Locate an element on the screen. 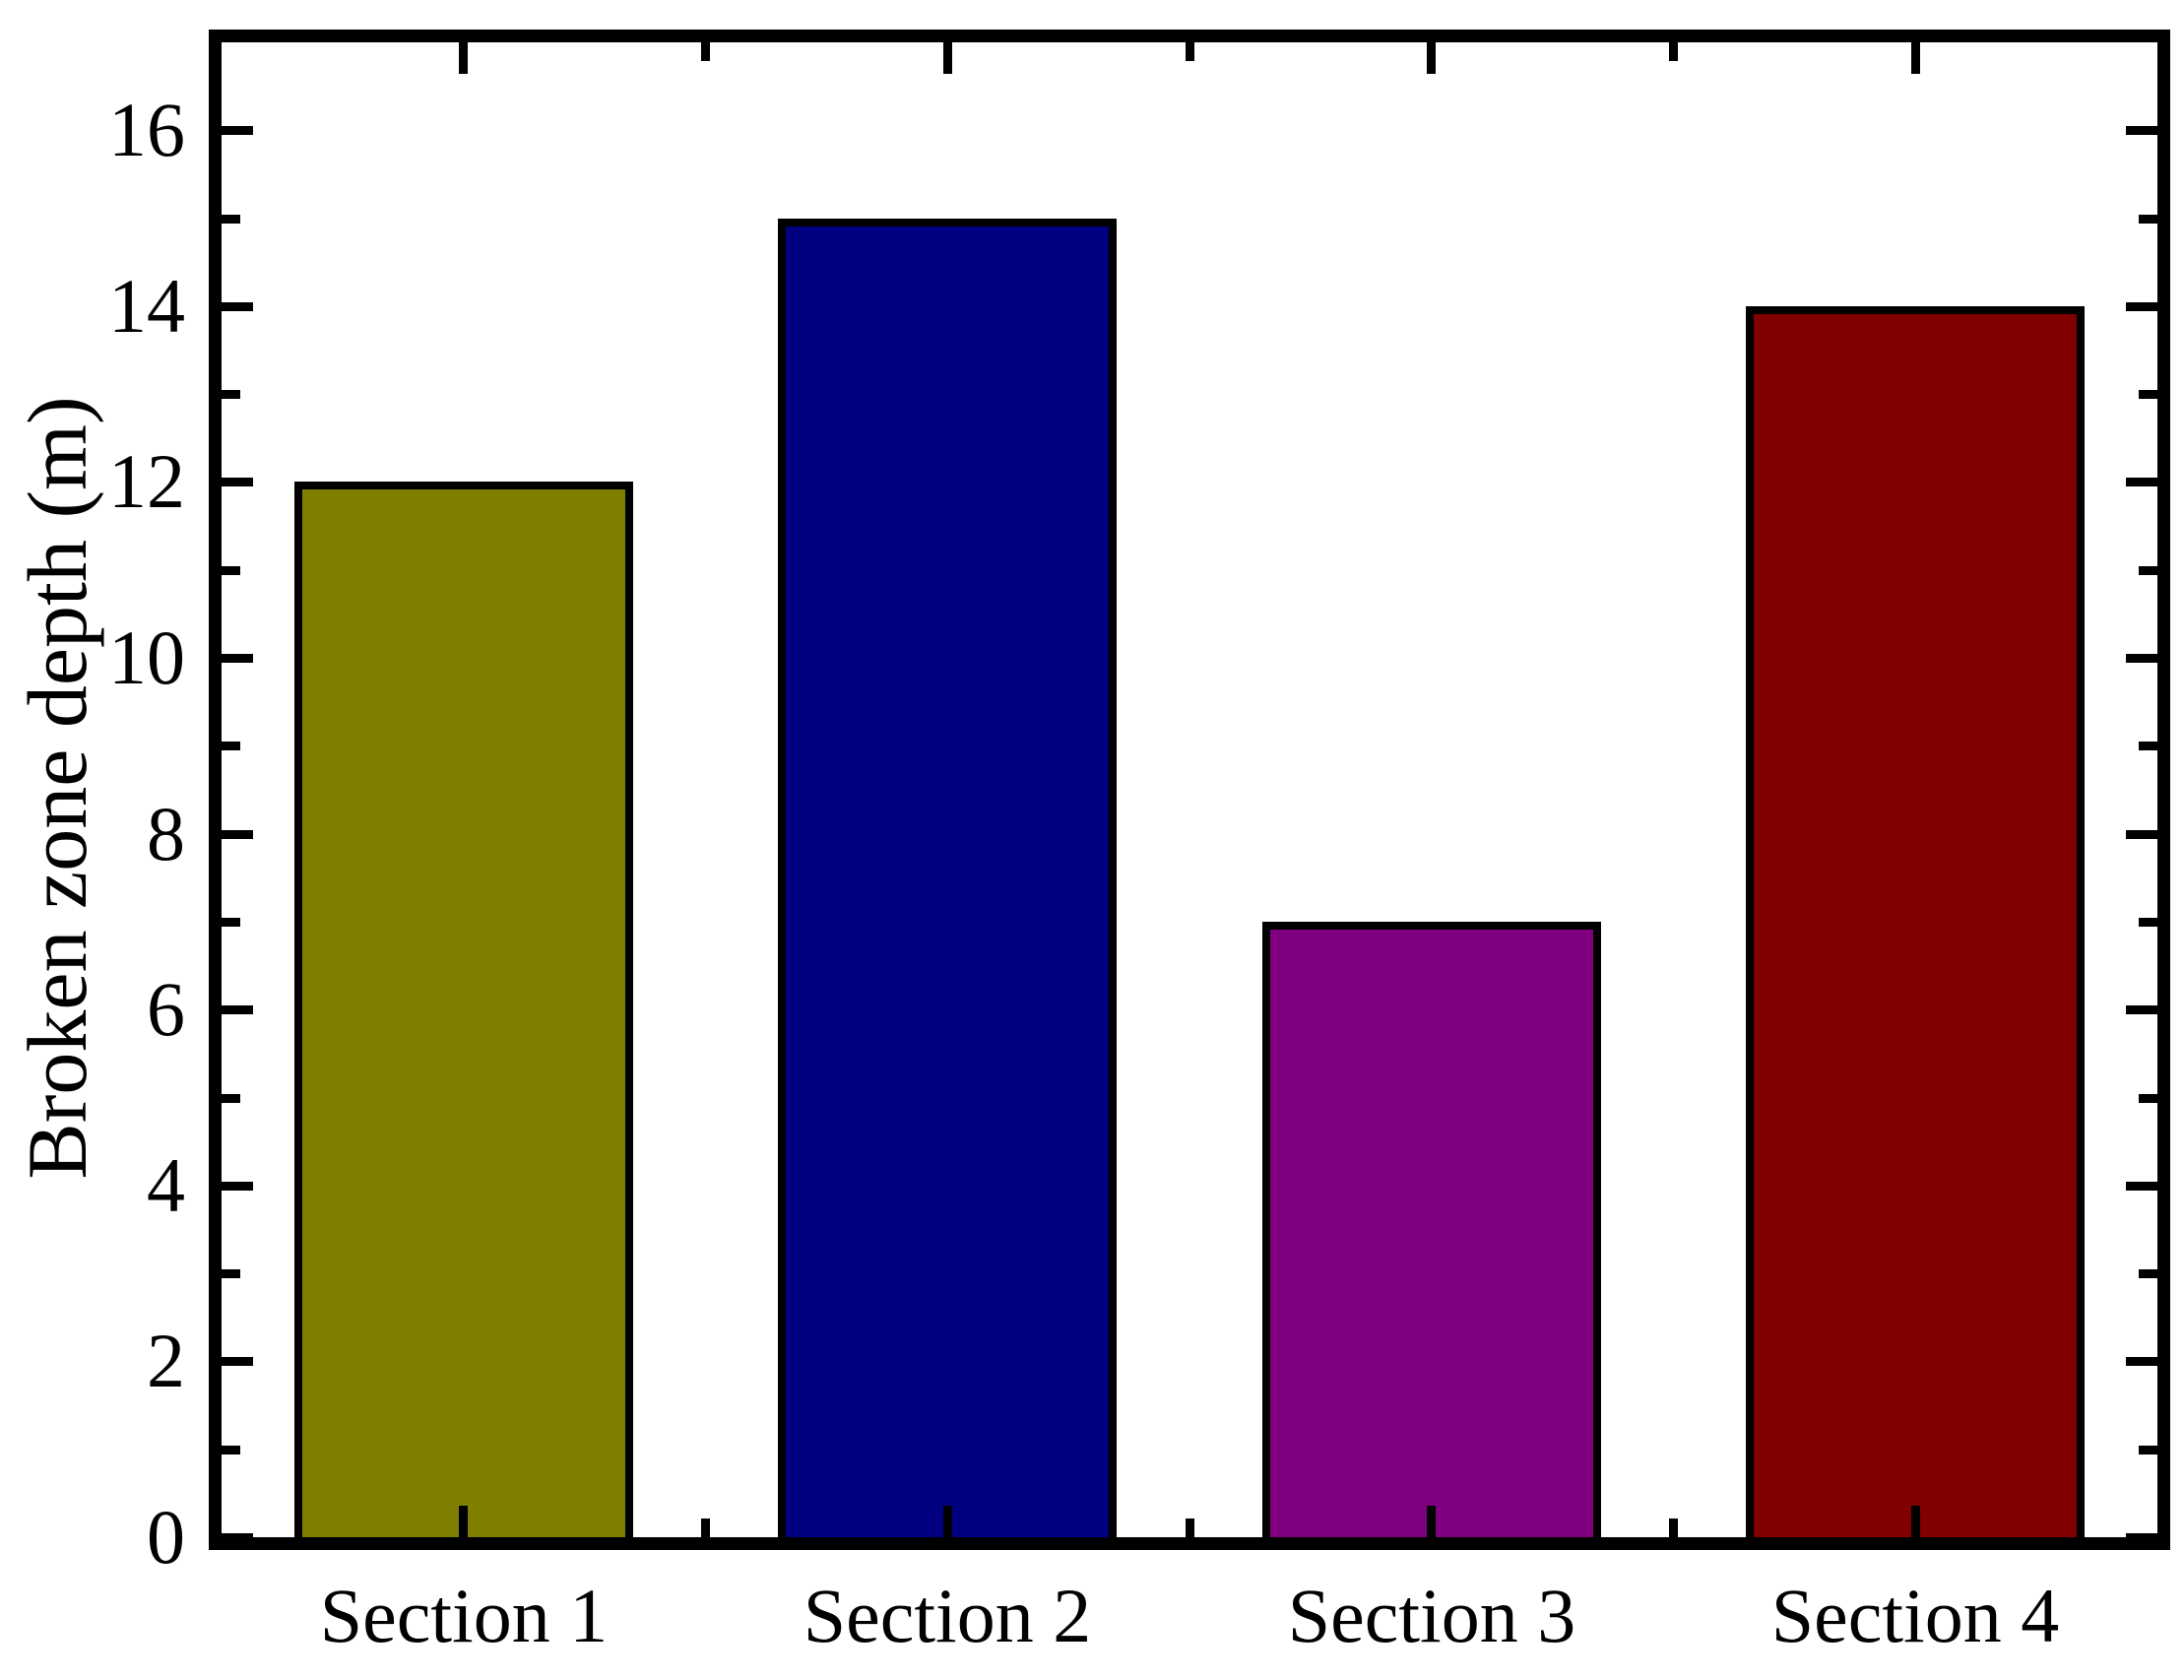 The image size is (2184, 1680). y-tick-label: 10 is located at coordinates (146, 657).